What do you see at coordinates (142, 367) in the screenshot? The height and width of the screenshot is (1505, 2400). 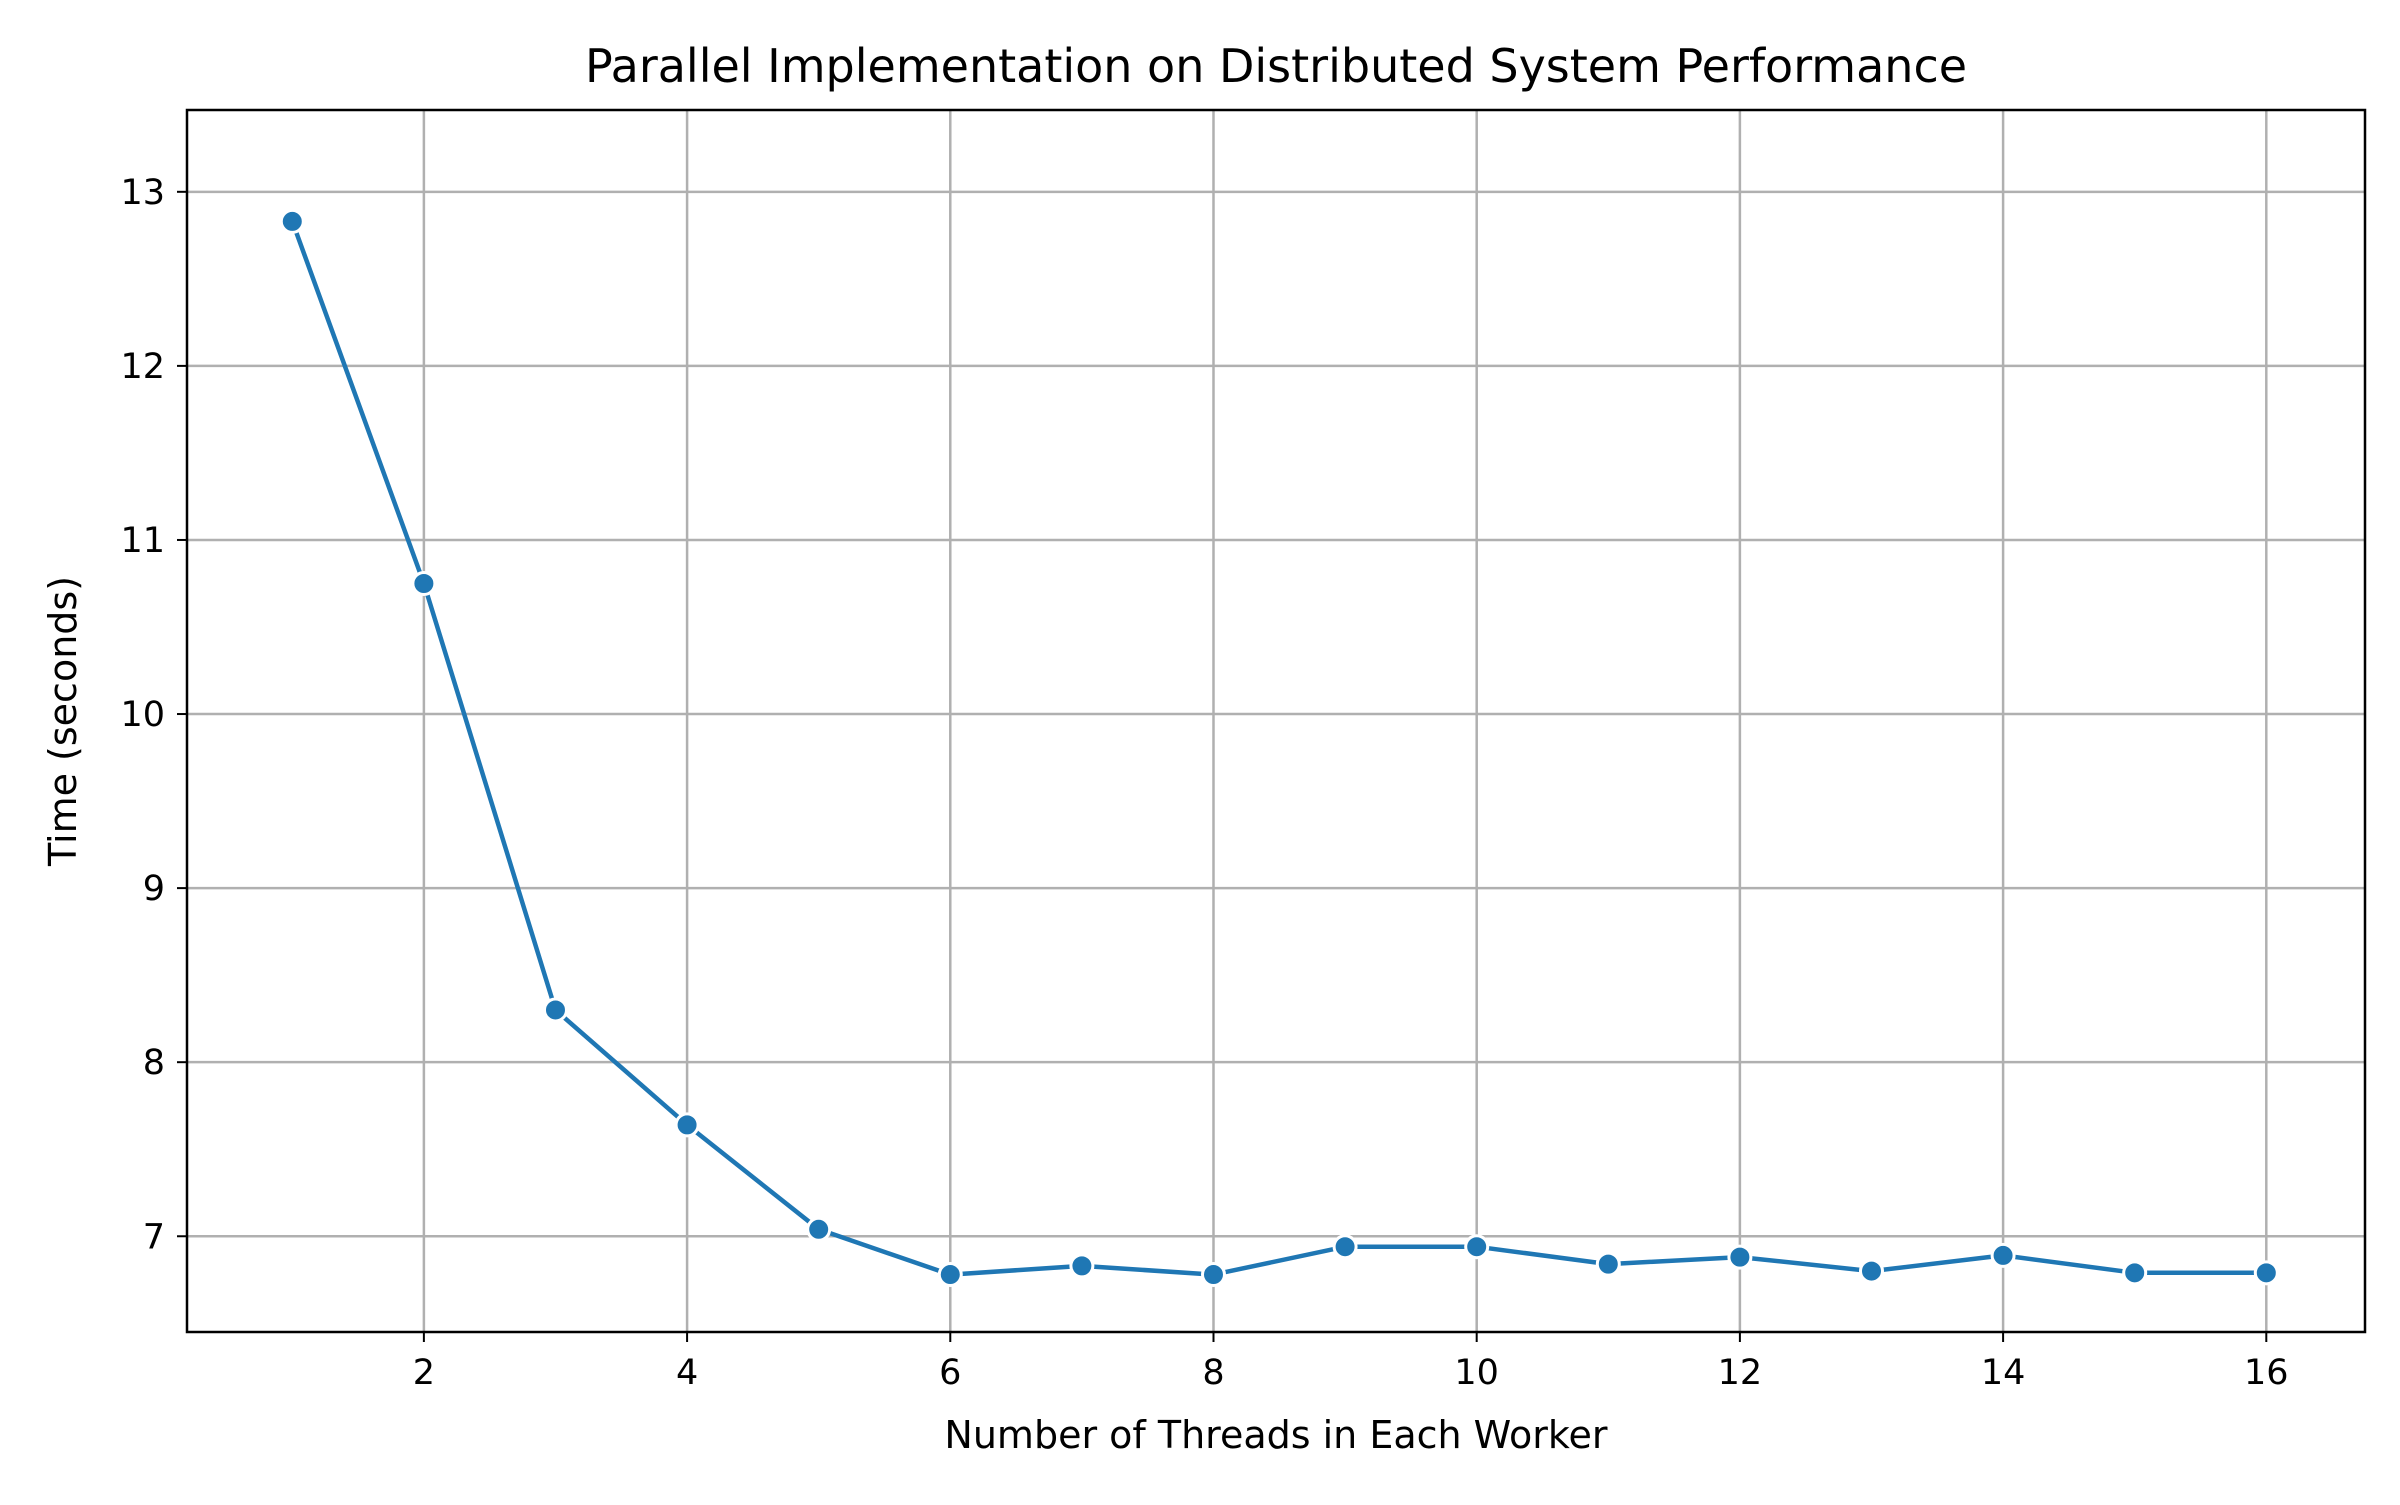 I see `y-tick-label: 12` at bounding box center [142, 367].